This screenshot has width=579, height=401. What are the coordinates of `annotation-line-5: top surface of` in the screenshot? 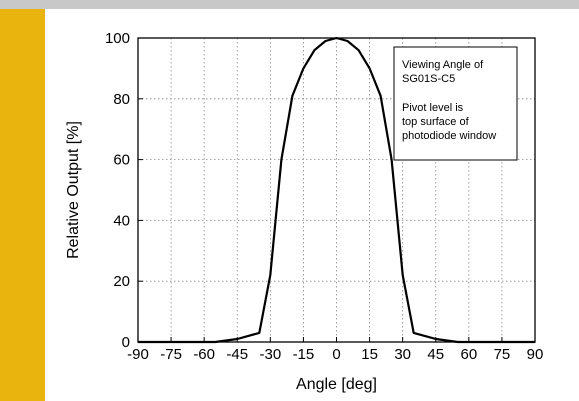 It's located at (436, 122).